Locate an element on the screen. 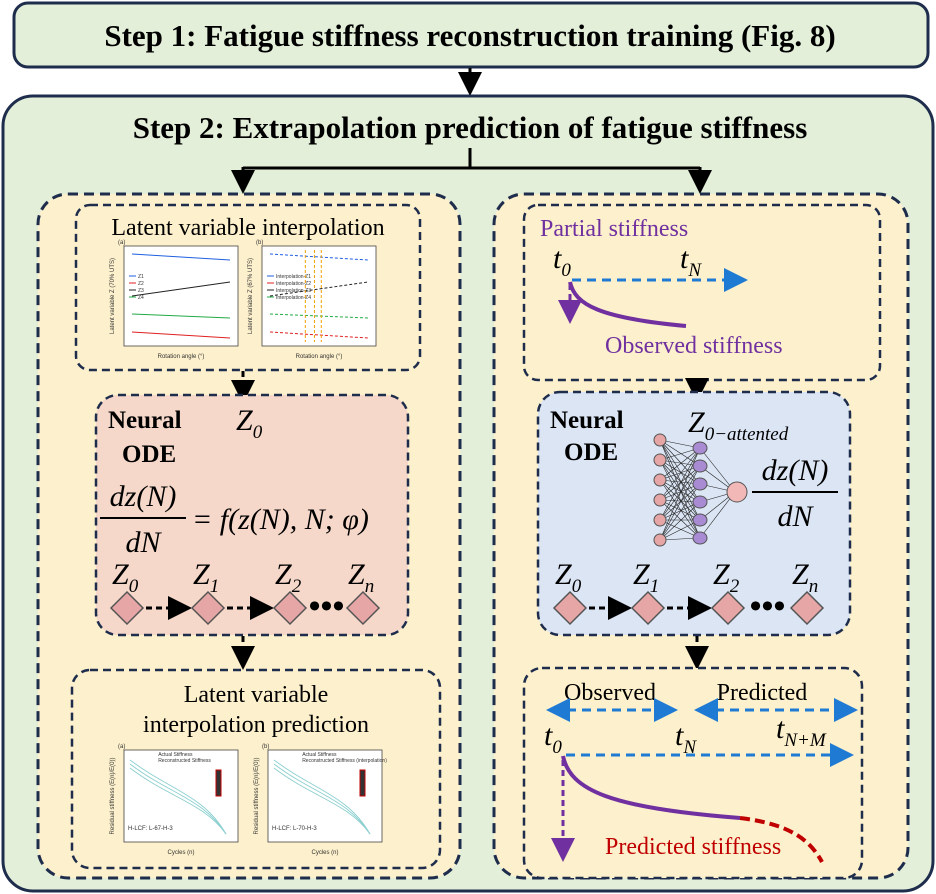  symbol-sub: 0−attented is located at coordinates (747, 434).